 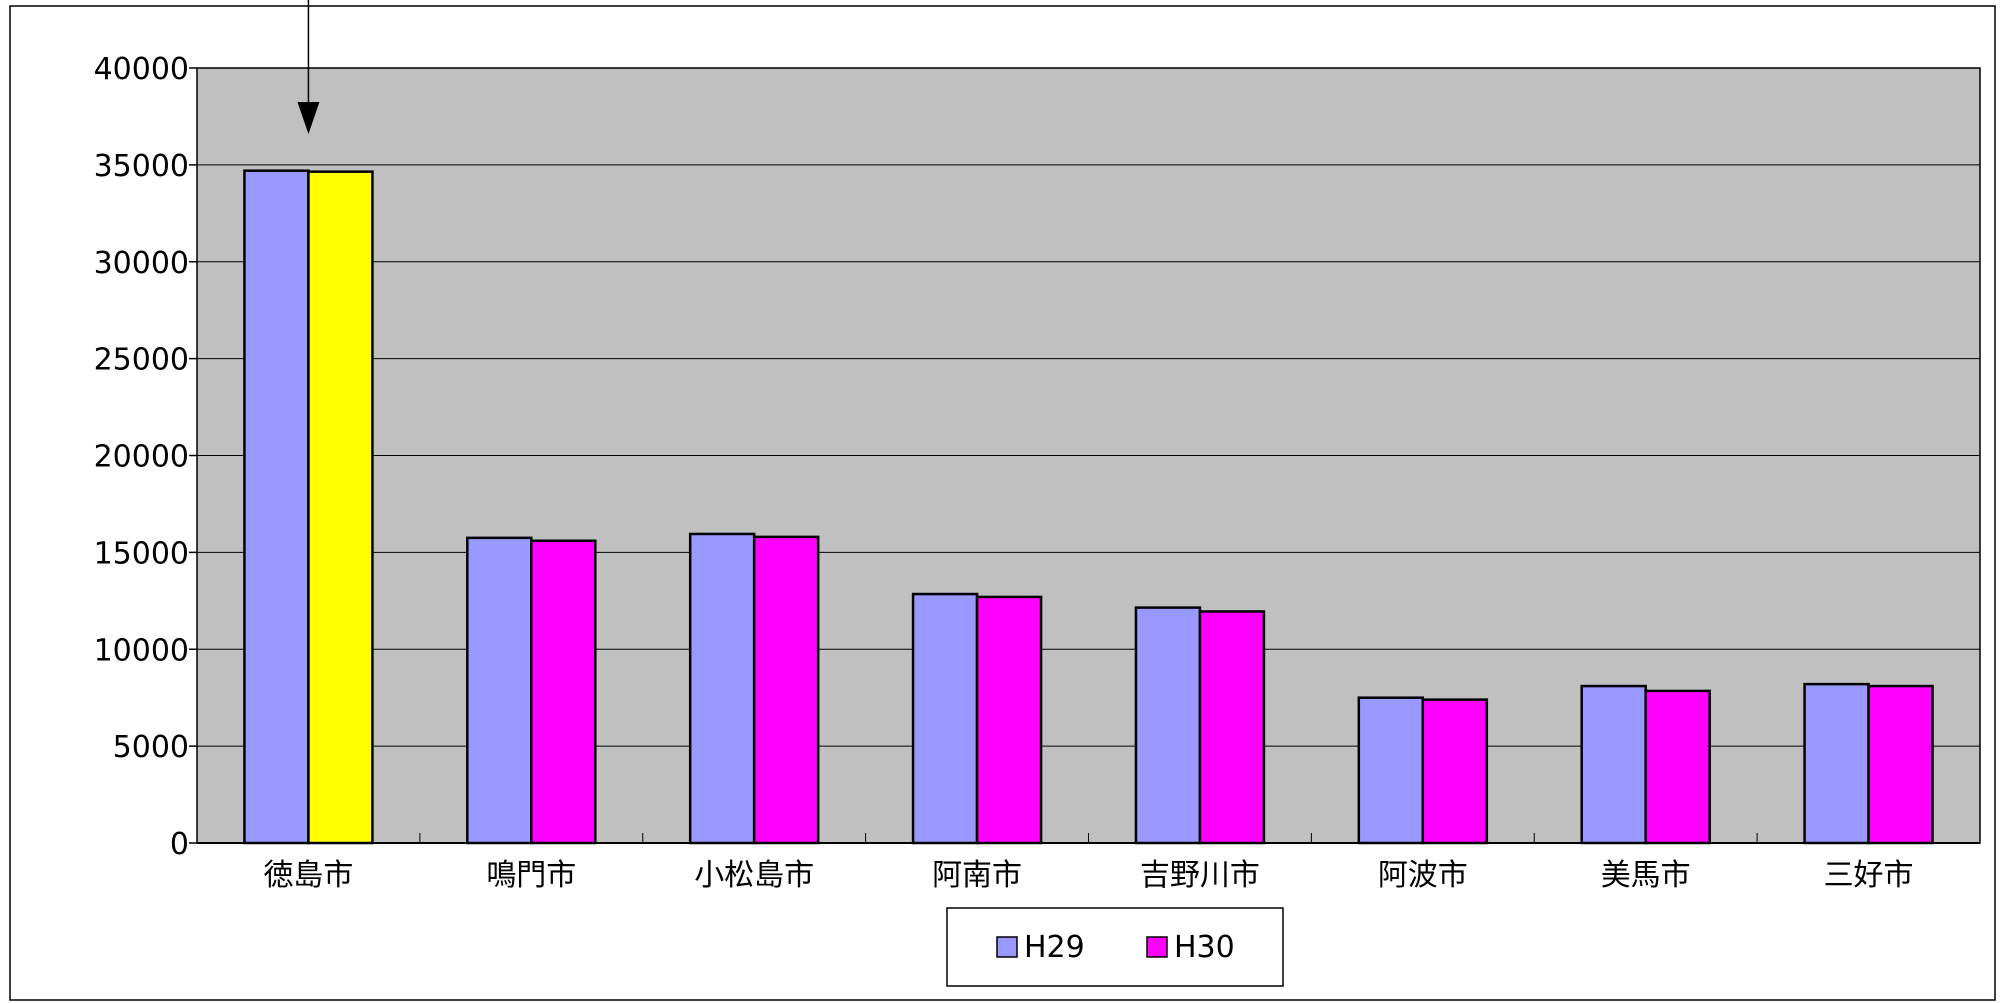 I want to click on arrow-head, so click(x=308, y=118).